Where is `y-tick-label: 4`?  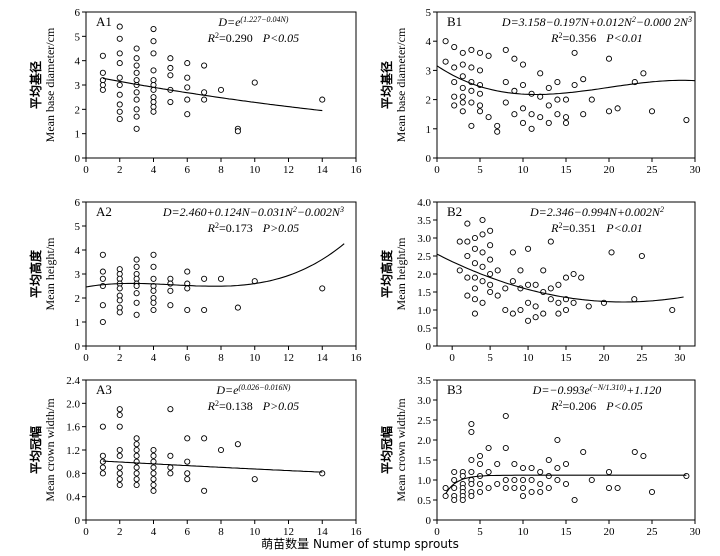
y-tick-label: 4 is located at coordinates (78, 251).